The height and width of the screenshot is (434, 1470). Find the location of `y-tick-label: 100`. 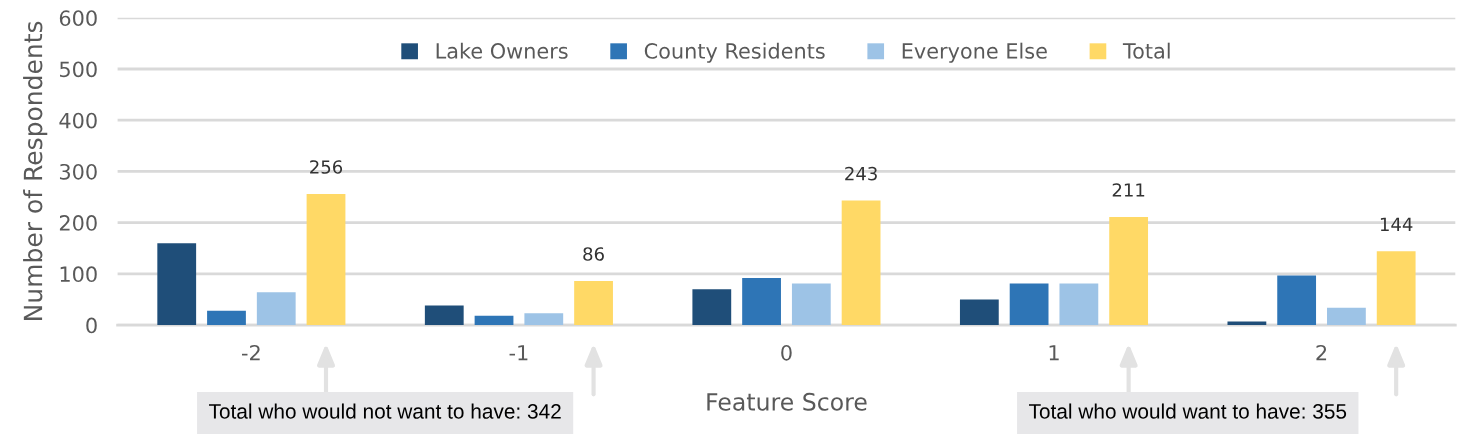

y-tick-label: 100 is located at coordinates (78, 274).